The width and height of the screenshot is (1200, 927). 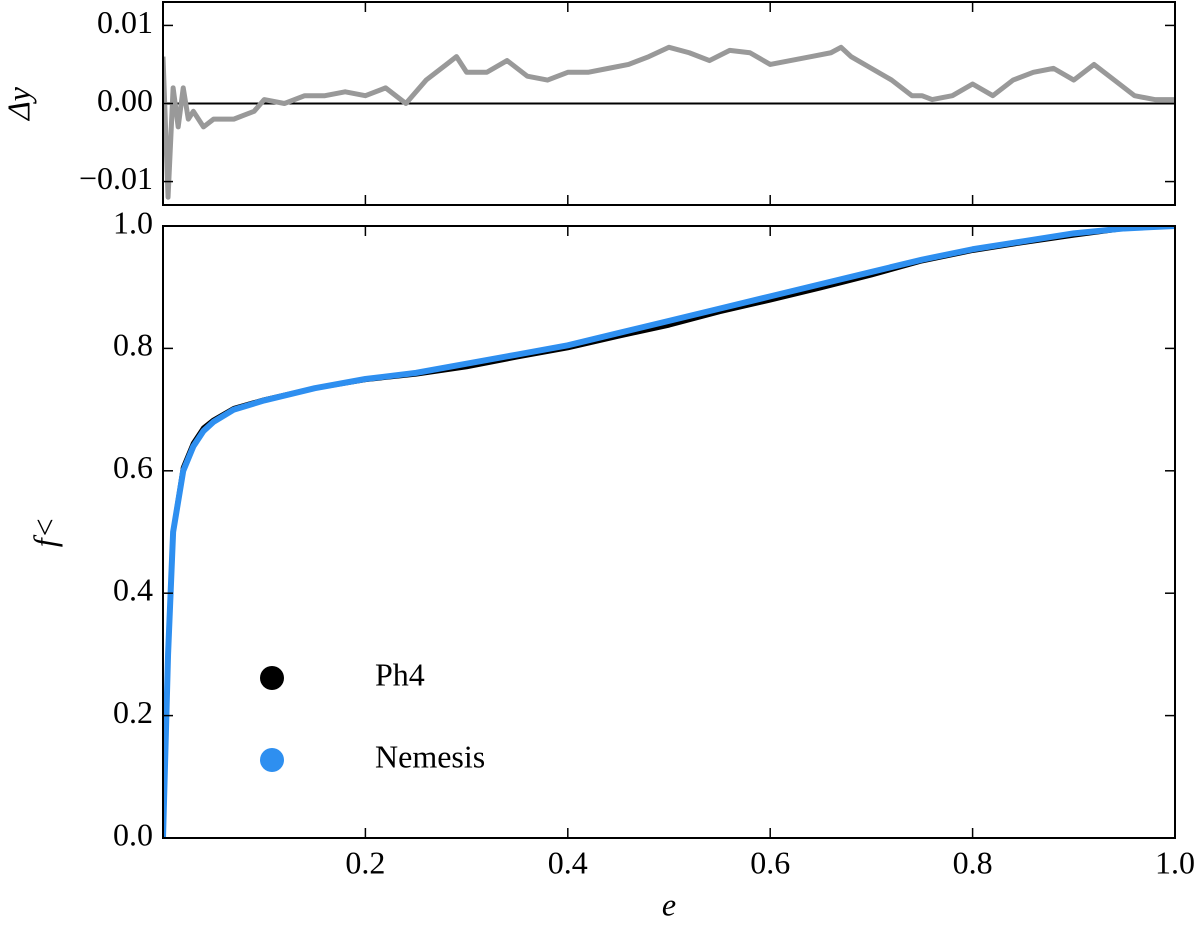 What do you see at coordinates (669, 904) in the screenshot?
I see `x-axis-label: e` at bounding box center [669, 904].